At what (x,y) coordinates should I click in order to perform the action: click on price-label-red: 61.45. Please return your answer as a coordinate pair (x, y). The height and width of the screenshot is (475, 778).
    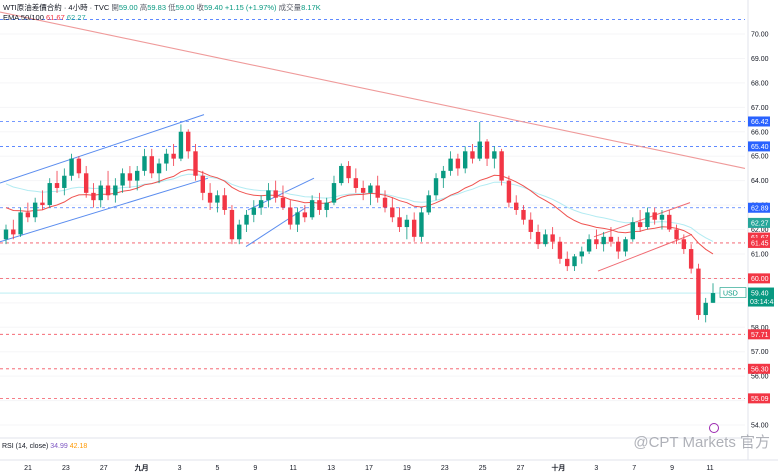
    Looking at the image, I should click on (759, 242).